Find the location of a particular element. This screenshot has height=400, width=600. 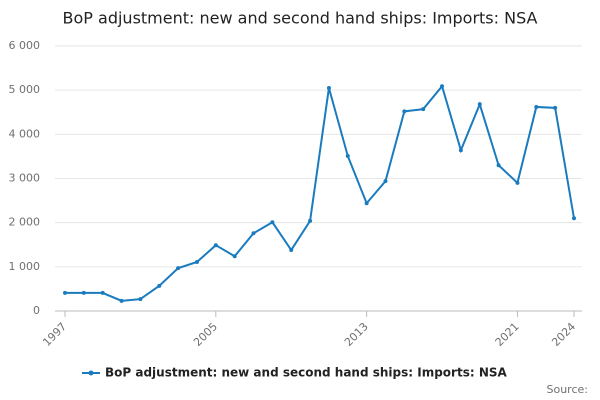

legend-swatch-marker is located at coordinates (91, 373).